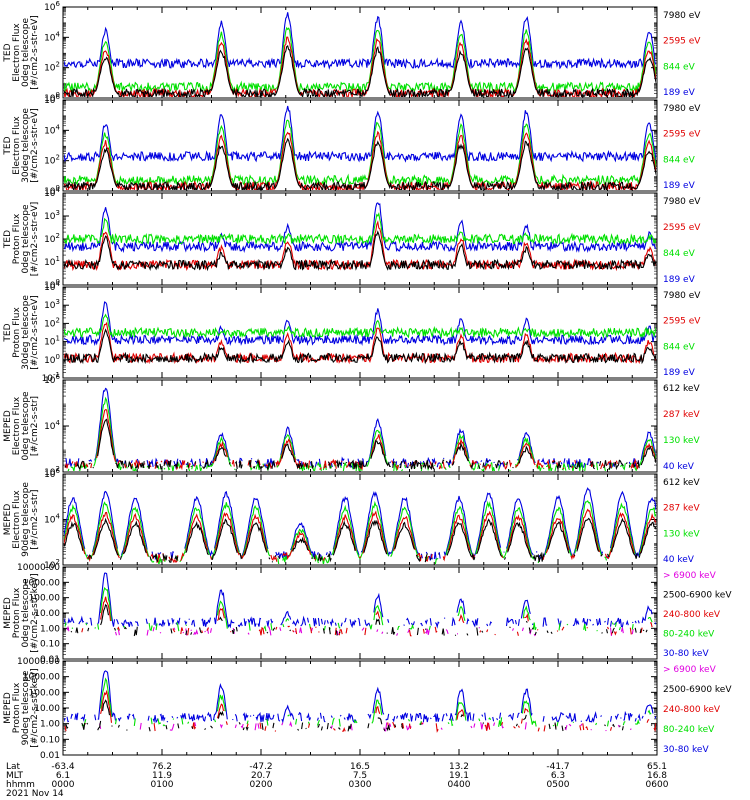  Describe the element at coordinates (63, 767) in the screenshot. I see `x-tick-label: -63.4` at that location.